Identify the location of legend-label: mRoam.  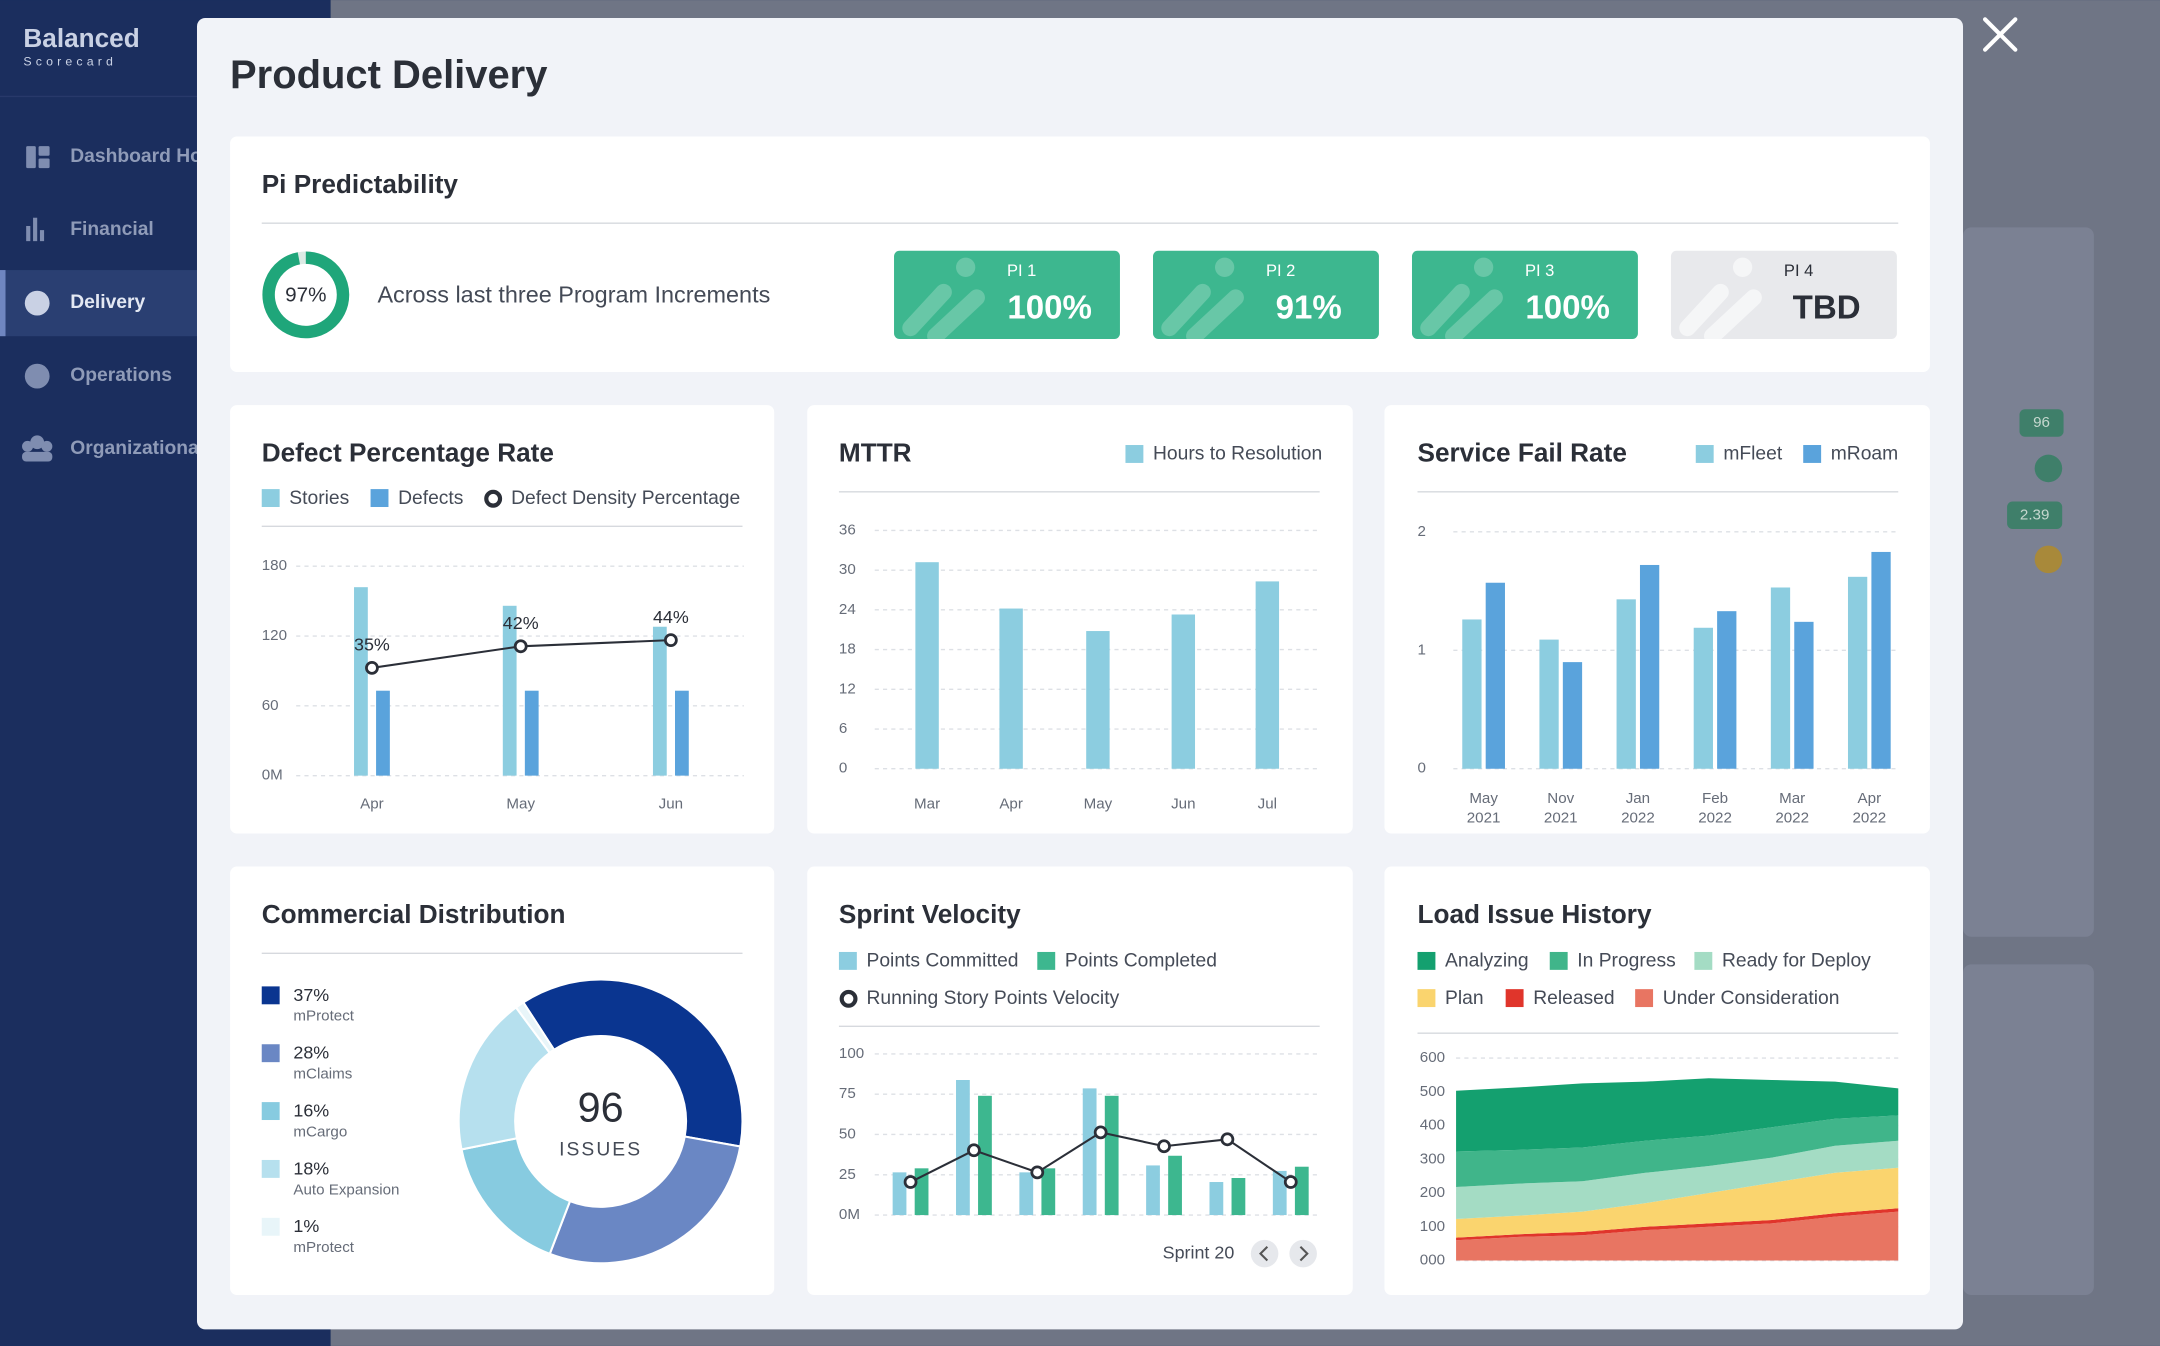
(1864, 454).